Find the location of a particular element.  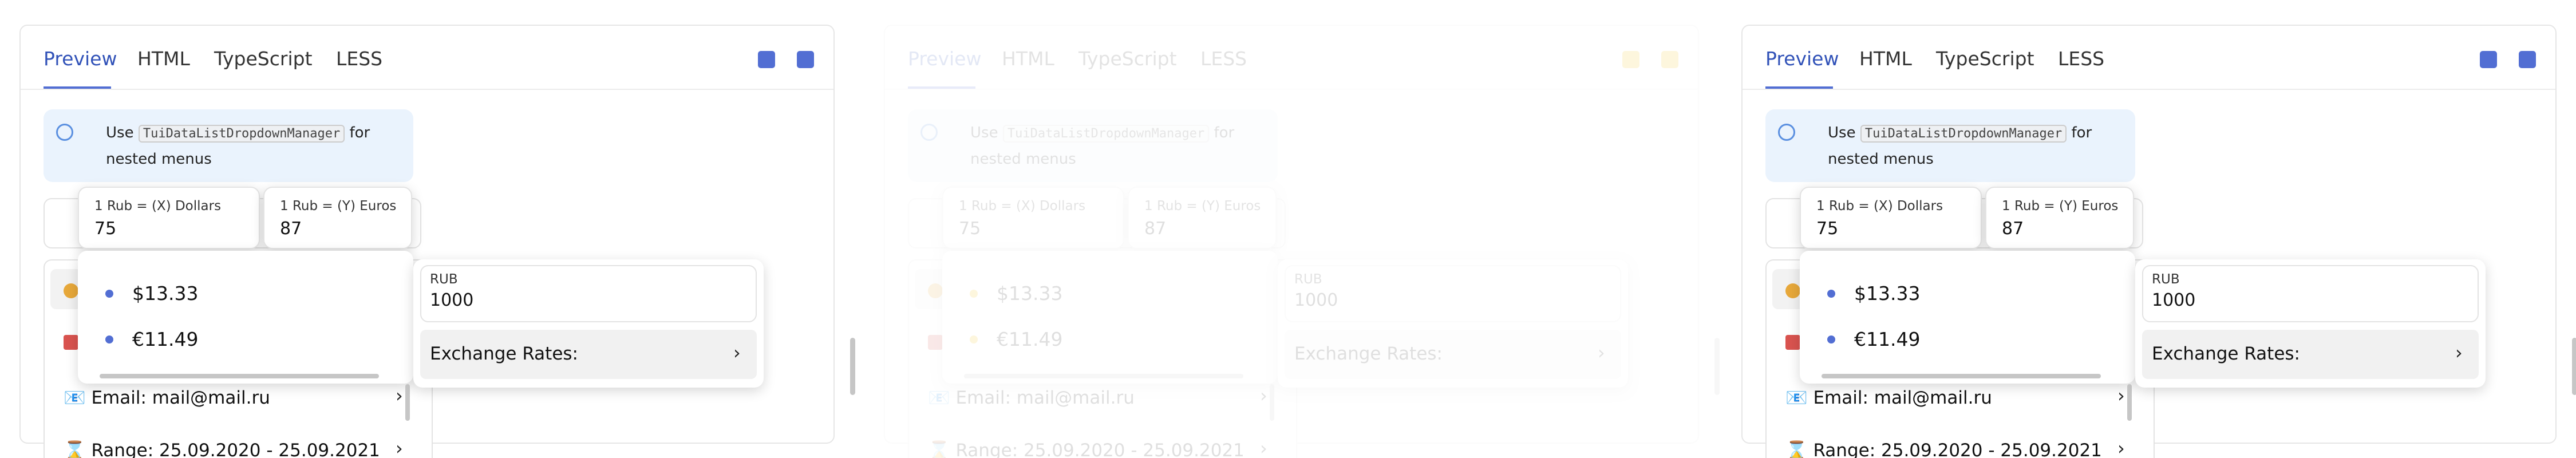

input is located at coordinates (1097, 223).